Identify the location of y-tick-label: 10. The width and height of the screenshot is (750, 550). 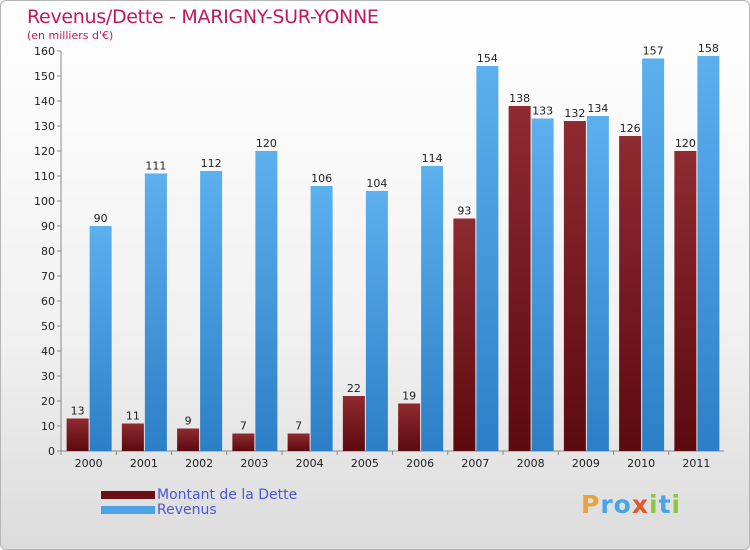
(48, 426).